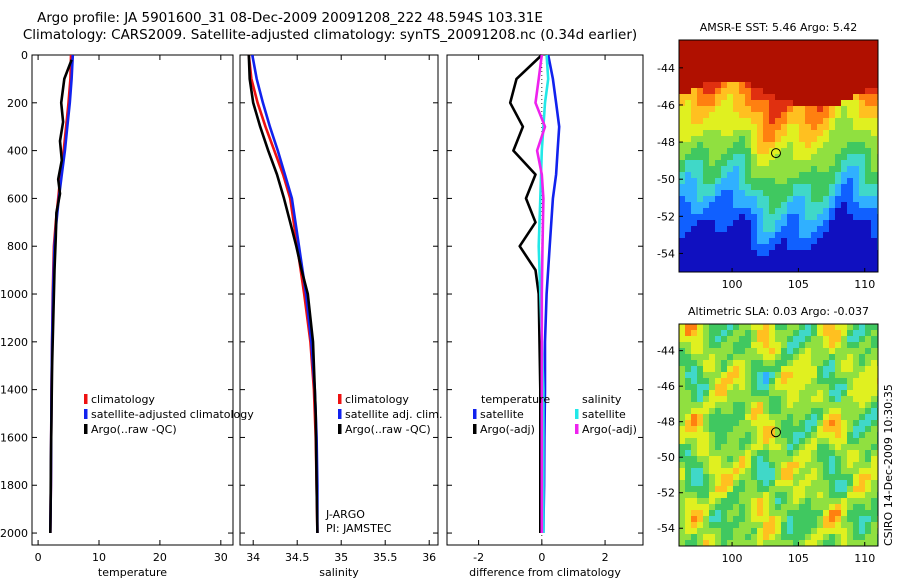 The width and height of the screenshot is (900, 580). Describe the element at coordinates (61, 296) in the screenshot. I see `temperature-series-argo` at that location.